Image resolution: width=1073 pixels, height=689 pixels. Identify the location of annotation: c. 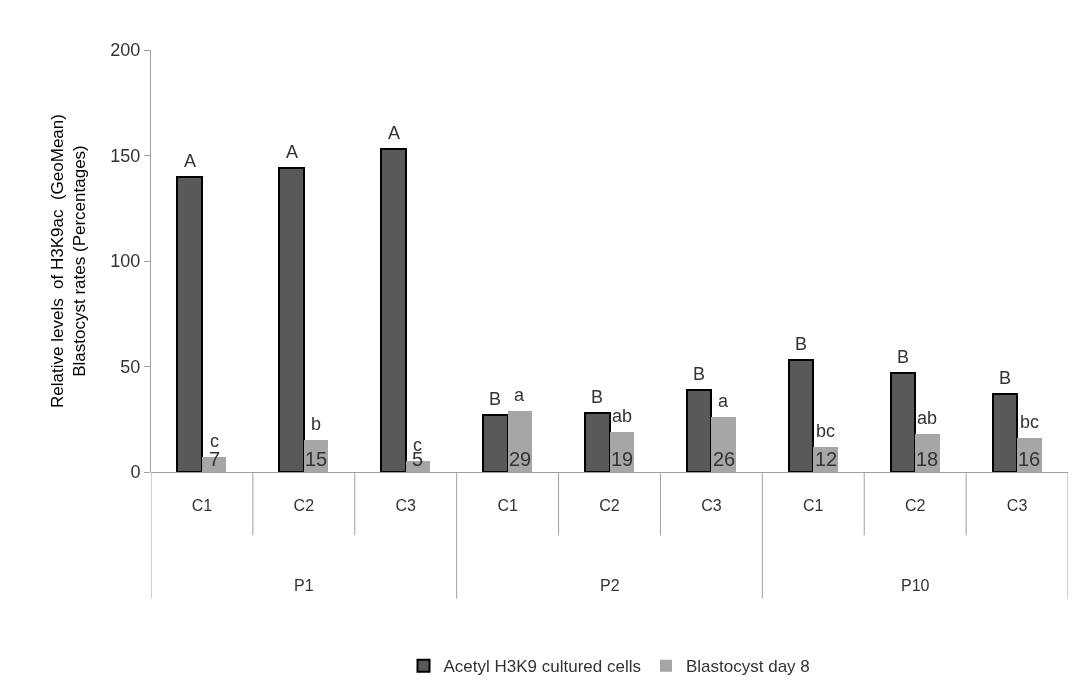
(214, 441).